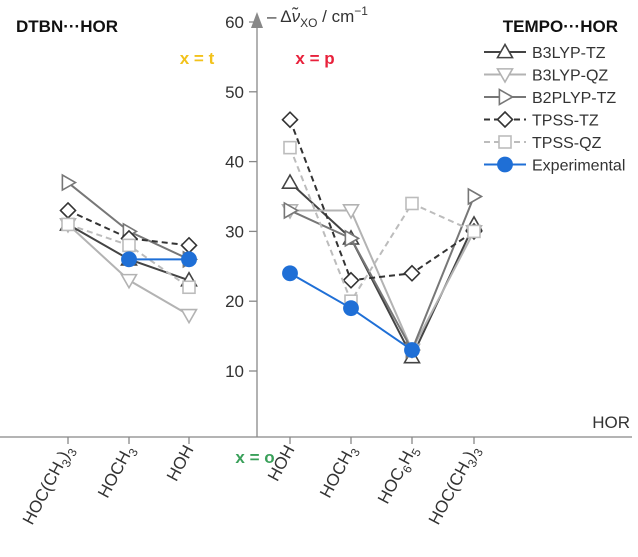 This screenshot has width=638, height=557. Describe the element at coordinates (611, 422) in the screenshot. I see `x-axis-label: HOR` at that location.